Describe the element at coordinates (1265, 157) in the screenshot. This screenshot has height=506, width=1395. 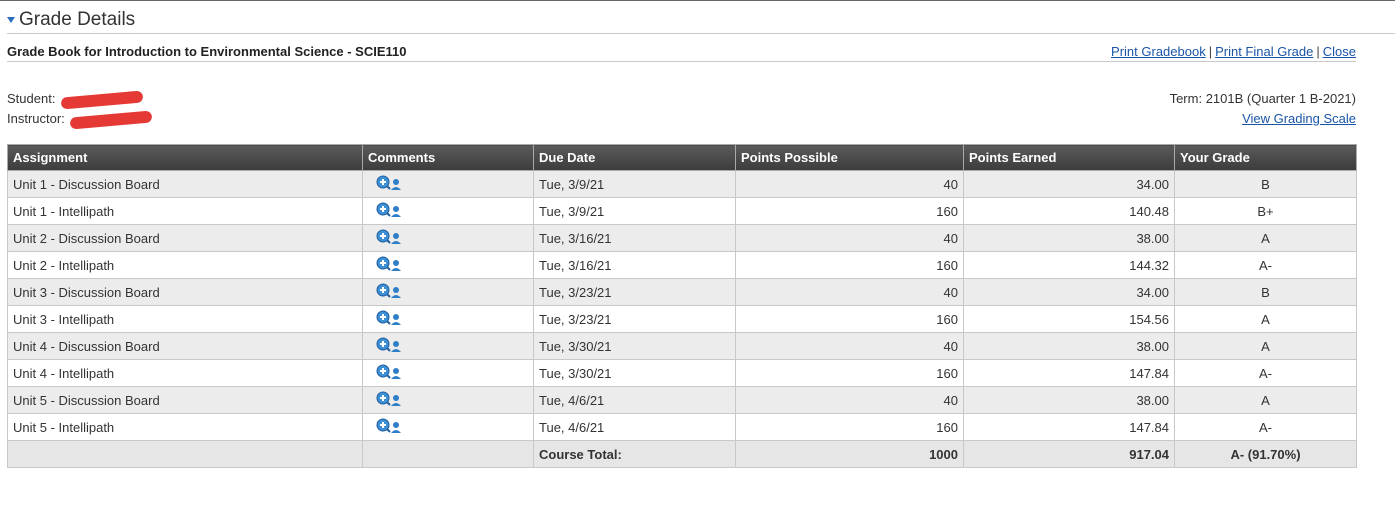
I see `col-your-grade: Your Grade` at that location.